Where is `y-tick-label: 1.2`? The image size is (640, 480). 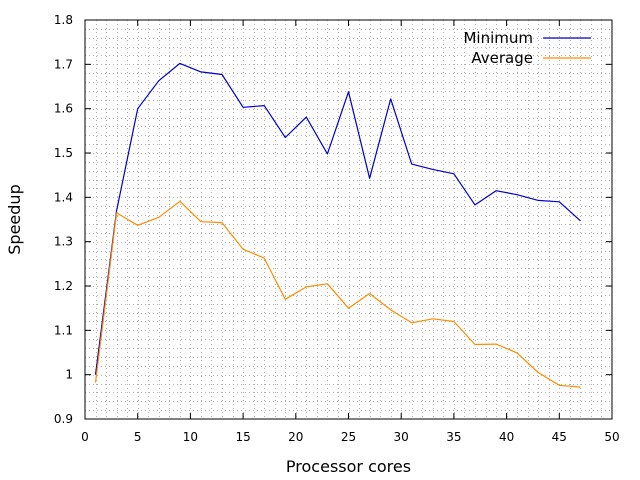 y-tick-label: 1.2 is located at coordinates (63, 286).